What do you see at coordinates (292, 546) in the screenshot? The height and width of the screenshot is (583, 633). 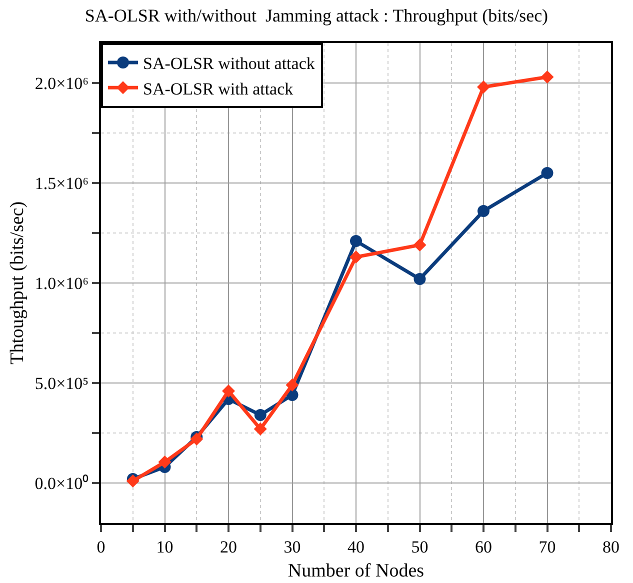 I see `x-tick-label: 30` at bounding box center [292, 546].